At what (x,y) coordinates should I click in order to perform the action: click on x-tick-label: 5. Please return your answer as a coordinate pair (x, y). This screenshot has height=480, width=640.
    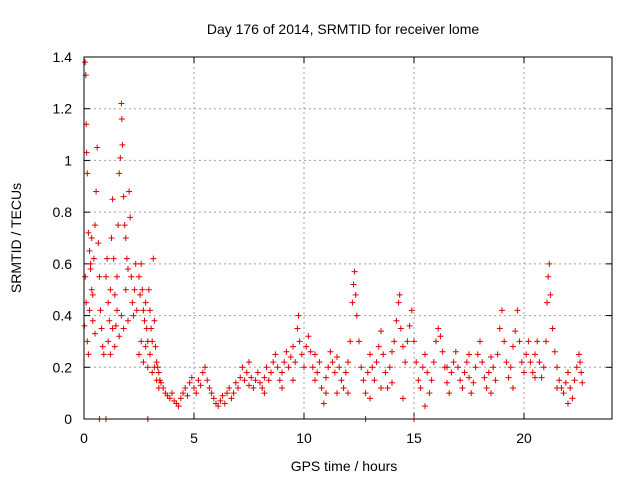
    Looking at the image, I should click on (194, 438).